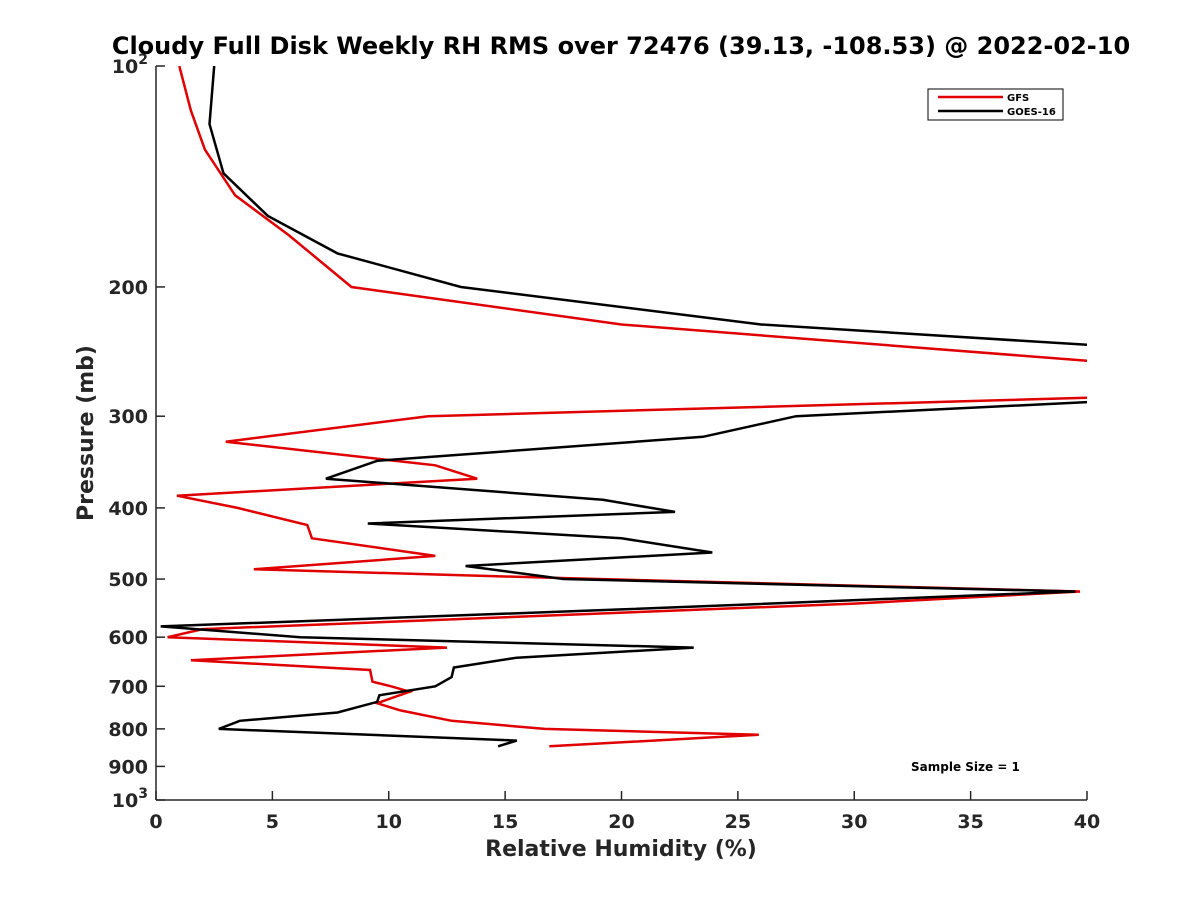 The height and width of the screenshot is (900, 1200). Describe the element at coordinates (621, 822) in the screenshot. I see `x-tick-label: 20` at that location.